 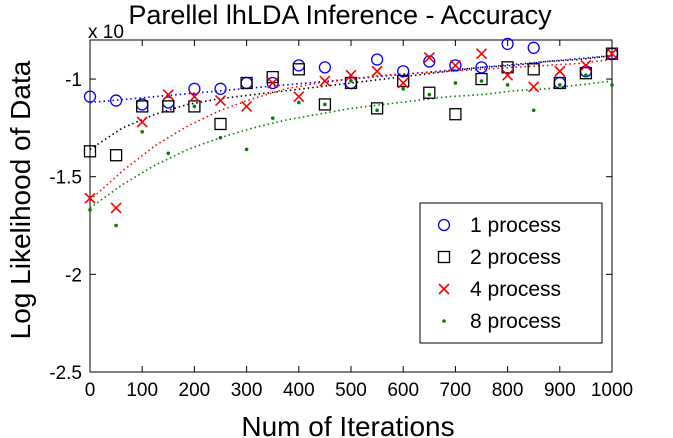 I want to click on x-tick-label: 400, so click(x=299, y=390).